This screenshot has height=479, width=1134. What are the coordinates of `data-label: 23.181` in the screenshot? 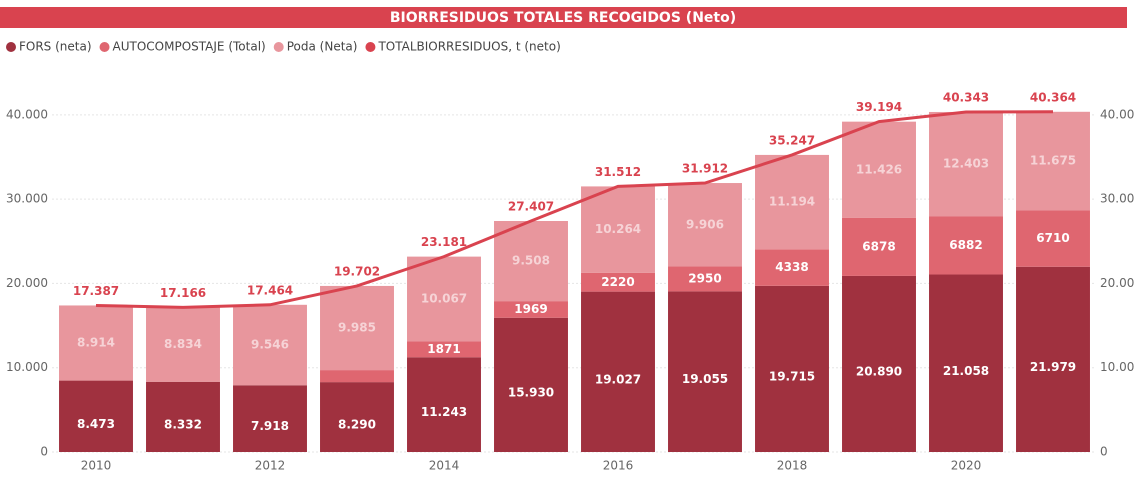 It's located at (444, 242).